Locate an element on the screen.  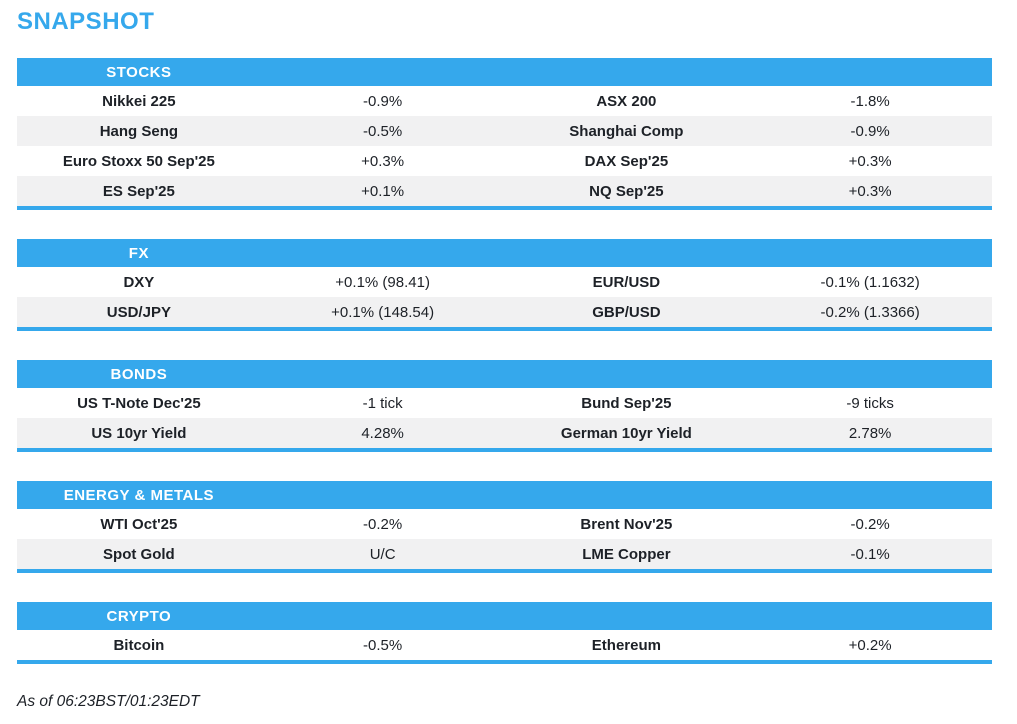
instrument-value: -0.1% (1.1632) is located at coordinates (870, 282).